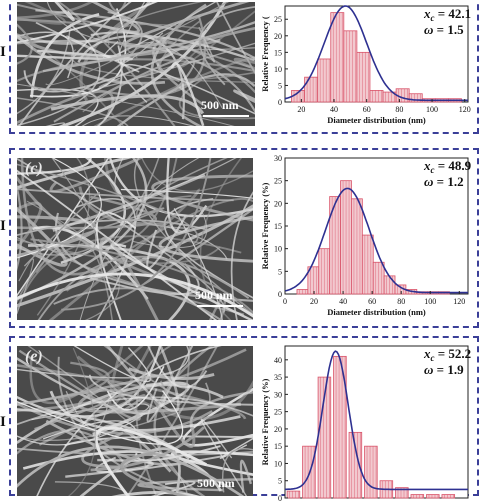 Image resolution: width=482 pixels, height=502 pixels. Describe the element at coordinates (220, 105) in the screenshot. I see `scale-bar-label-1: 500 nm` at that location.